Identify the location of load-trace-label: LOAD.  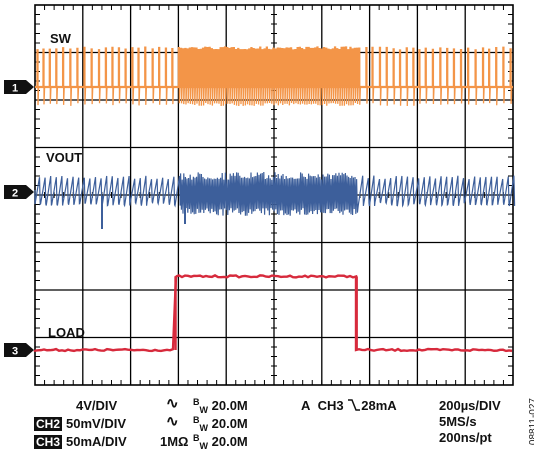
(66, 332).